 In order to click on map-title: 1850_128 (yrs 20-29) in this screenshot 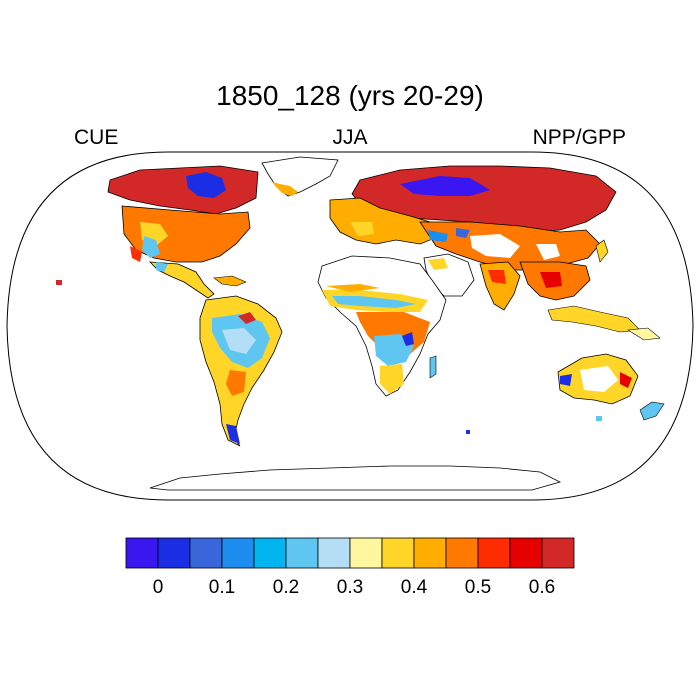, I will do `click(350, 95)`.